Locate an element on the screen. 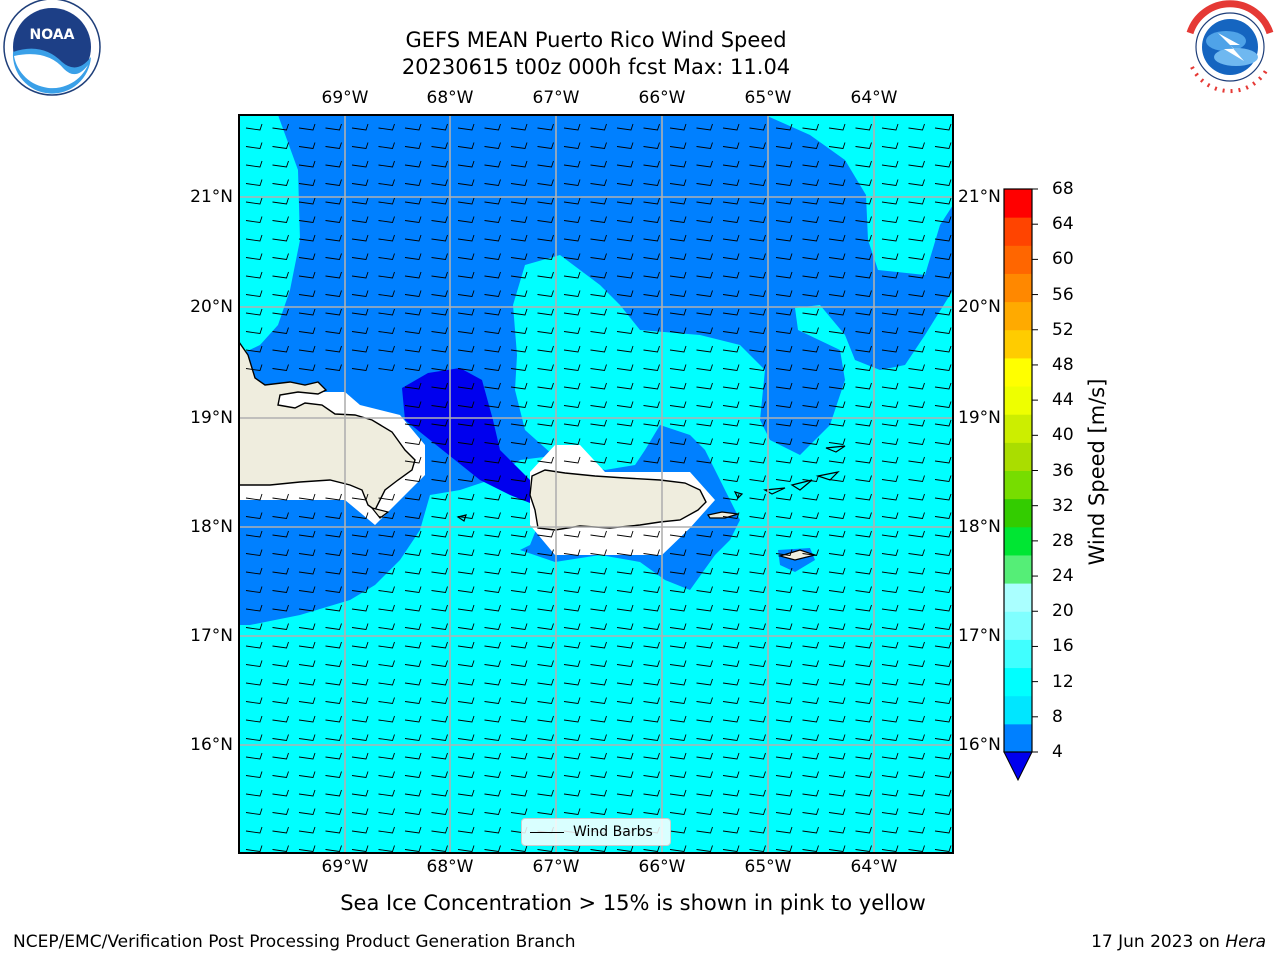 The height and width of the screenshot is (960, 1280). legend-line-sample is located at coordinates (547, 832).